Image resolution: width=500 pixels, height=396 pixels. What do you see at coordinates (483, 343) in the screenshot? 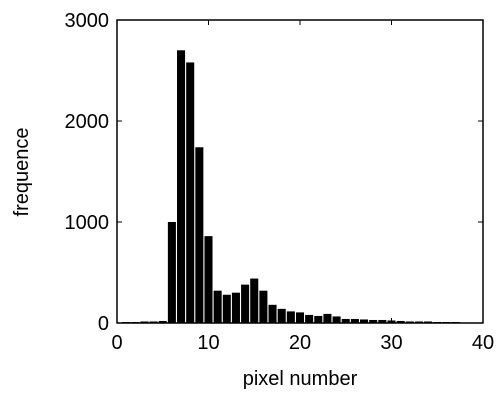
I see `x-tick-label-40: 40` at bounding box center [483, 343].